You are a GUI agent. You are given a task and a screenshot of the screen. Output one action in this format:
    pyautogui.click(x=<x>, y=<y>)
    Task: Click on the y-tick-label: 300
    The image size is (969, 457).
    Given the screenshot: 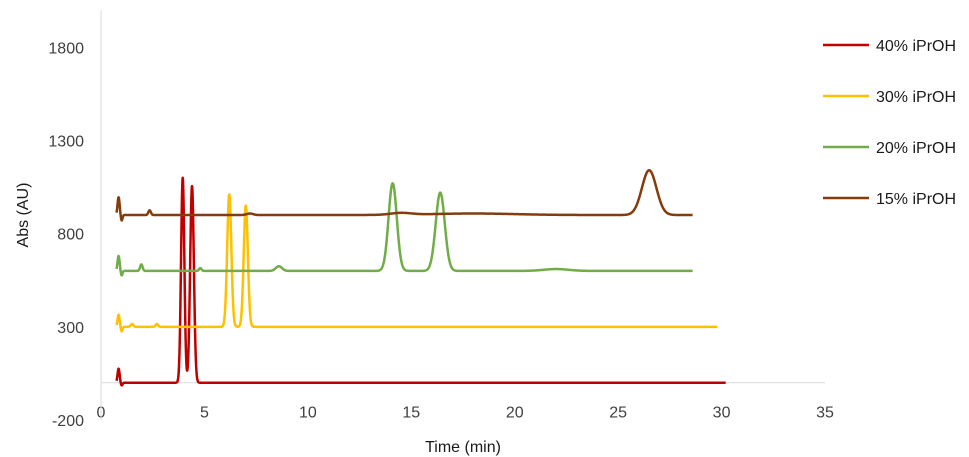 What is the action you would take?
    pyautogui.click(x=70, y=328)
    